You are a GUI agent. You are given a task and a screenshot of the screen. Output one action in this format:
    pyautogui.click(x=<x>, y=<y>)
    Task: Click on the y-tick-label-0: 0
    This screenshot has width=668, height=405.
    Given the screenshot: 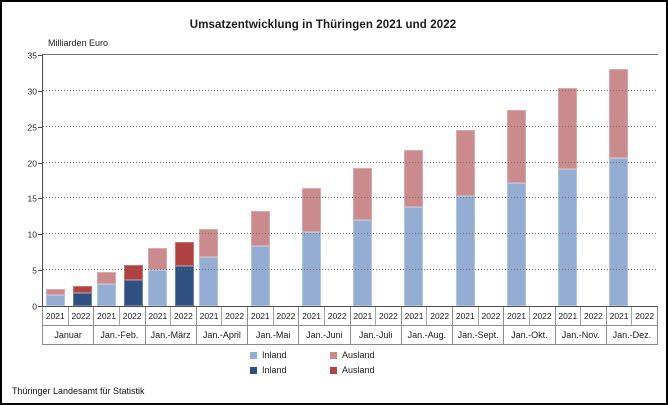 What is the action you would take?
    pyautogui.click(x=34, y=306)
    